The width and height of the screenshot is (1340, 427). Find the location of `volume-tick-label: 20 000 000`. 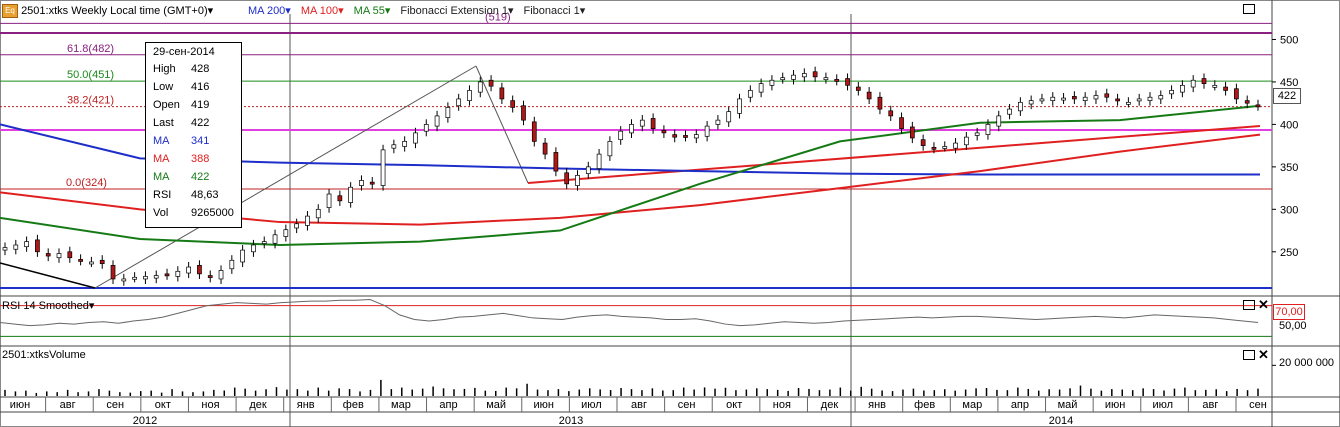

volume-tick-label: 20 000 000 is located at coordinates (1307, 363).